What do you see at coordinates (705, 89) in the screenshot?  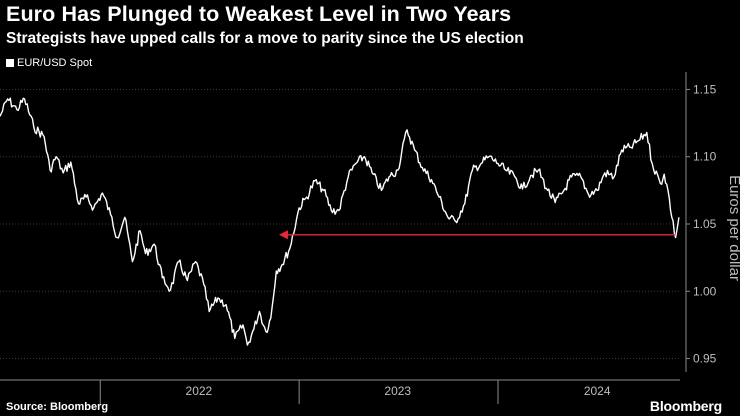 I see `y-tick-label: 1.15` at bounding box center [705, 89].